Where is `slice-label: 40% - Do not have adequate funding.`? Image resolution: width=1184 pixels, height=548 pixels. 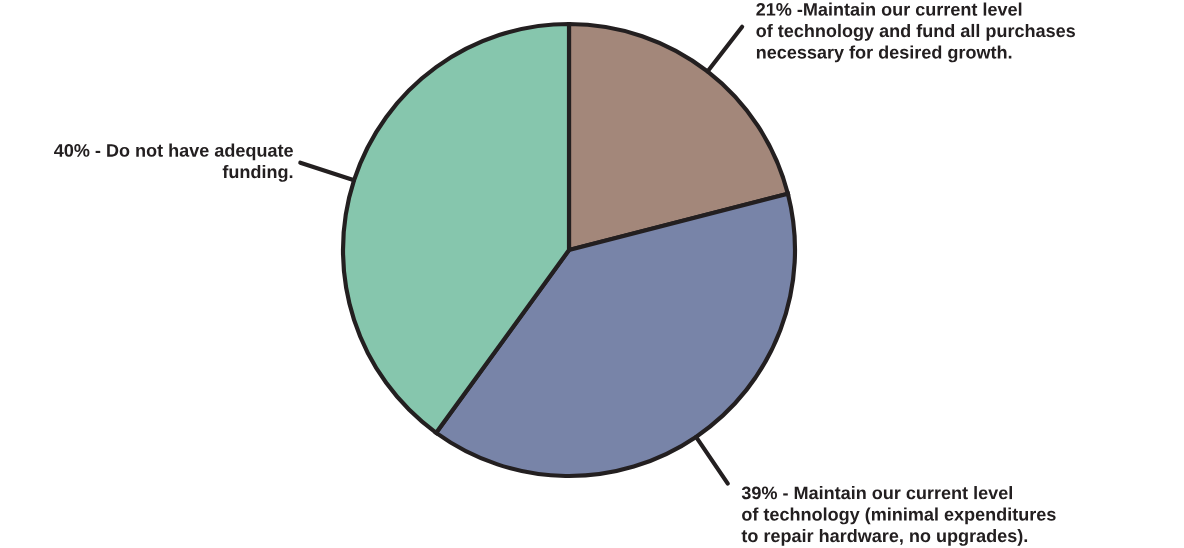
slice-label: 40% - Do not have adequate funding. is located at coordinates (173, 162).